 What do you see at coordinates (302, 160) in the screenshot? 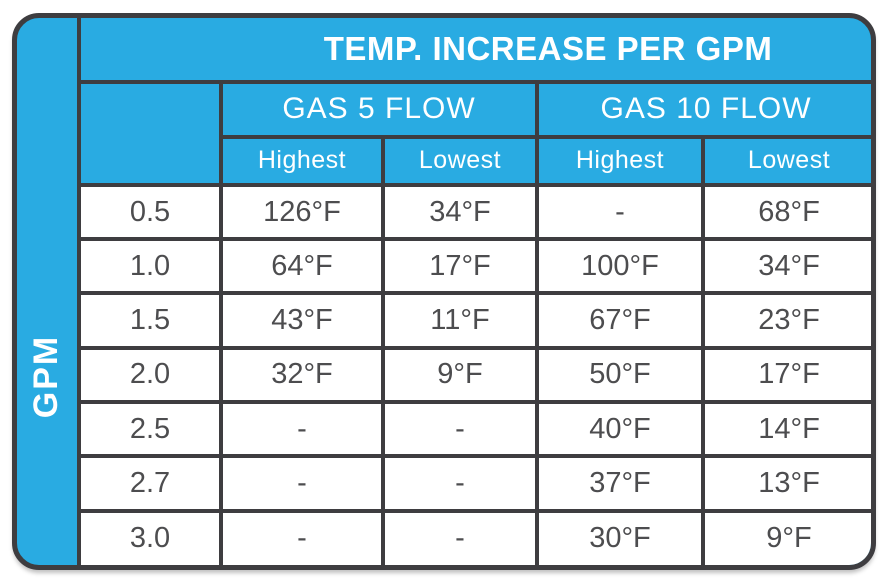
I see `subheader-gas5-highest: Highest` at bounding box center [302, 160].